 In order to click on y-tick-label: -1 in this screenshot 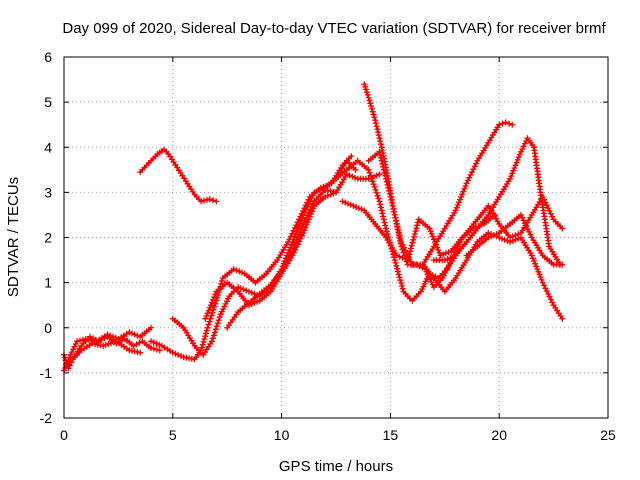, I will do `click(46, 373)`.